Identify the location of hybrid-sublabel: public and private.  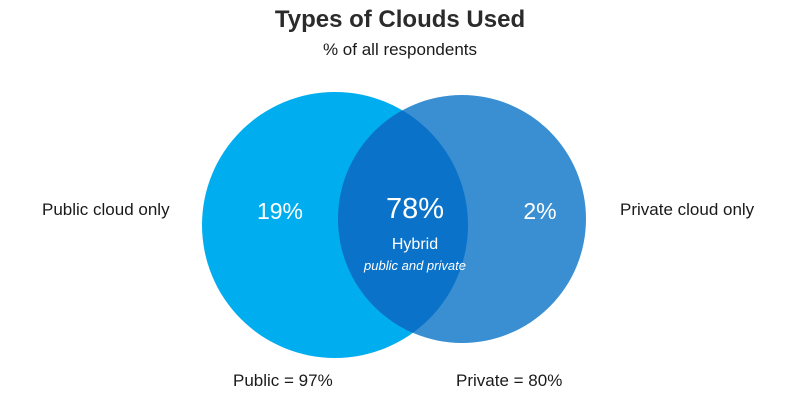
(415, 265).